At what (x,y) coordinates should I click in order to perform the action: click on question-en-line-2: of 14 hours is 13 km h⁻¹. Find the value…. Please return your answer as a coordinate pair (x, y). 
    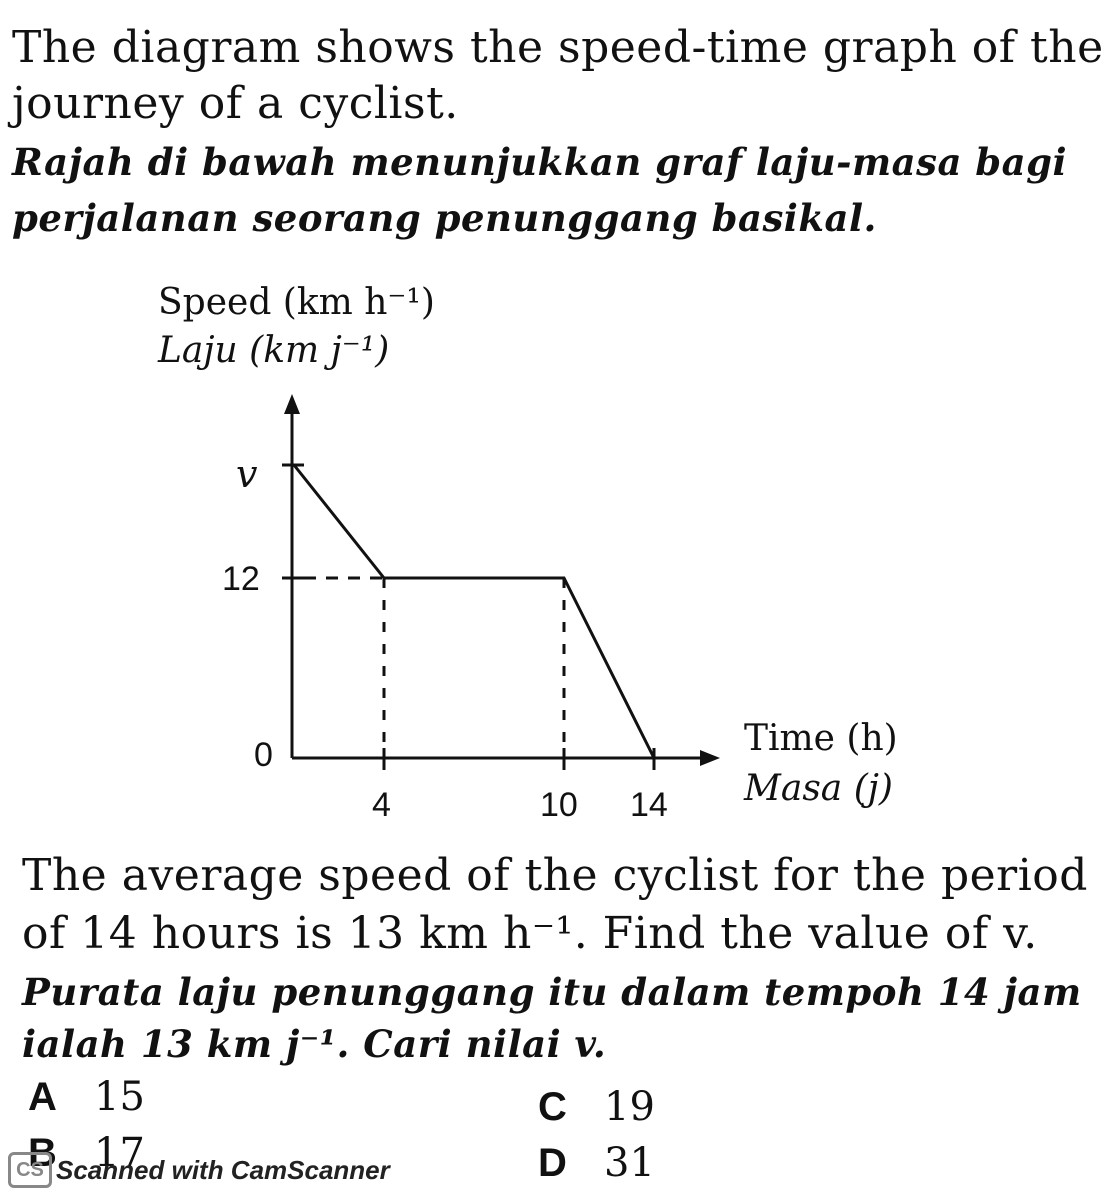
    Looking at the image, I should click on (530, 933).